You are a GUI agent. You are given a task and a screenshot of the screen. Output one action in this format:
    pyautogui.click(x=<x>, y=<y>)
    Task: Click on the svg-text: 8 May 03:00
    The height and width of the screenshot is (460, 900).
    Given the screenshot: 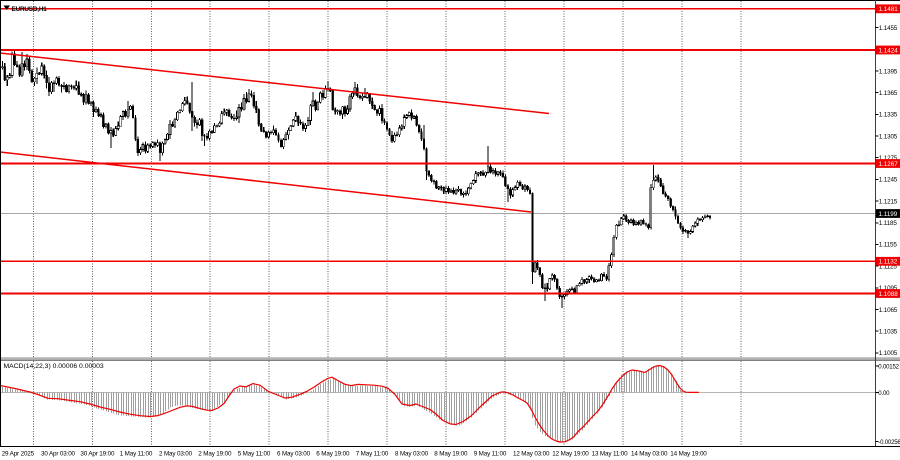 What is the action you would take?
    pyautogui.click(x=412, y=454)
    